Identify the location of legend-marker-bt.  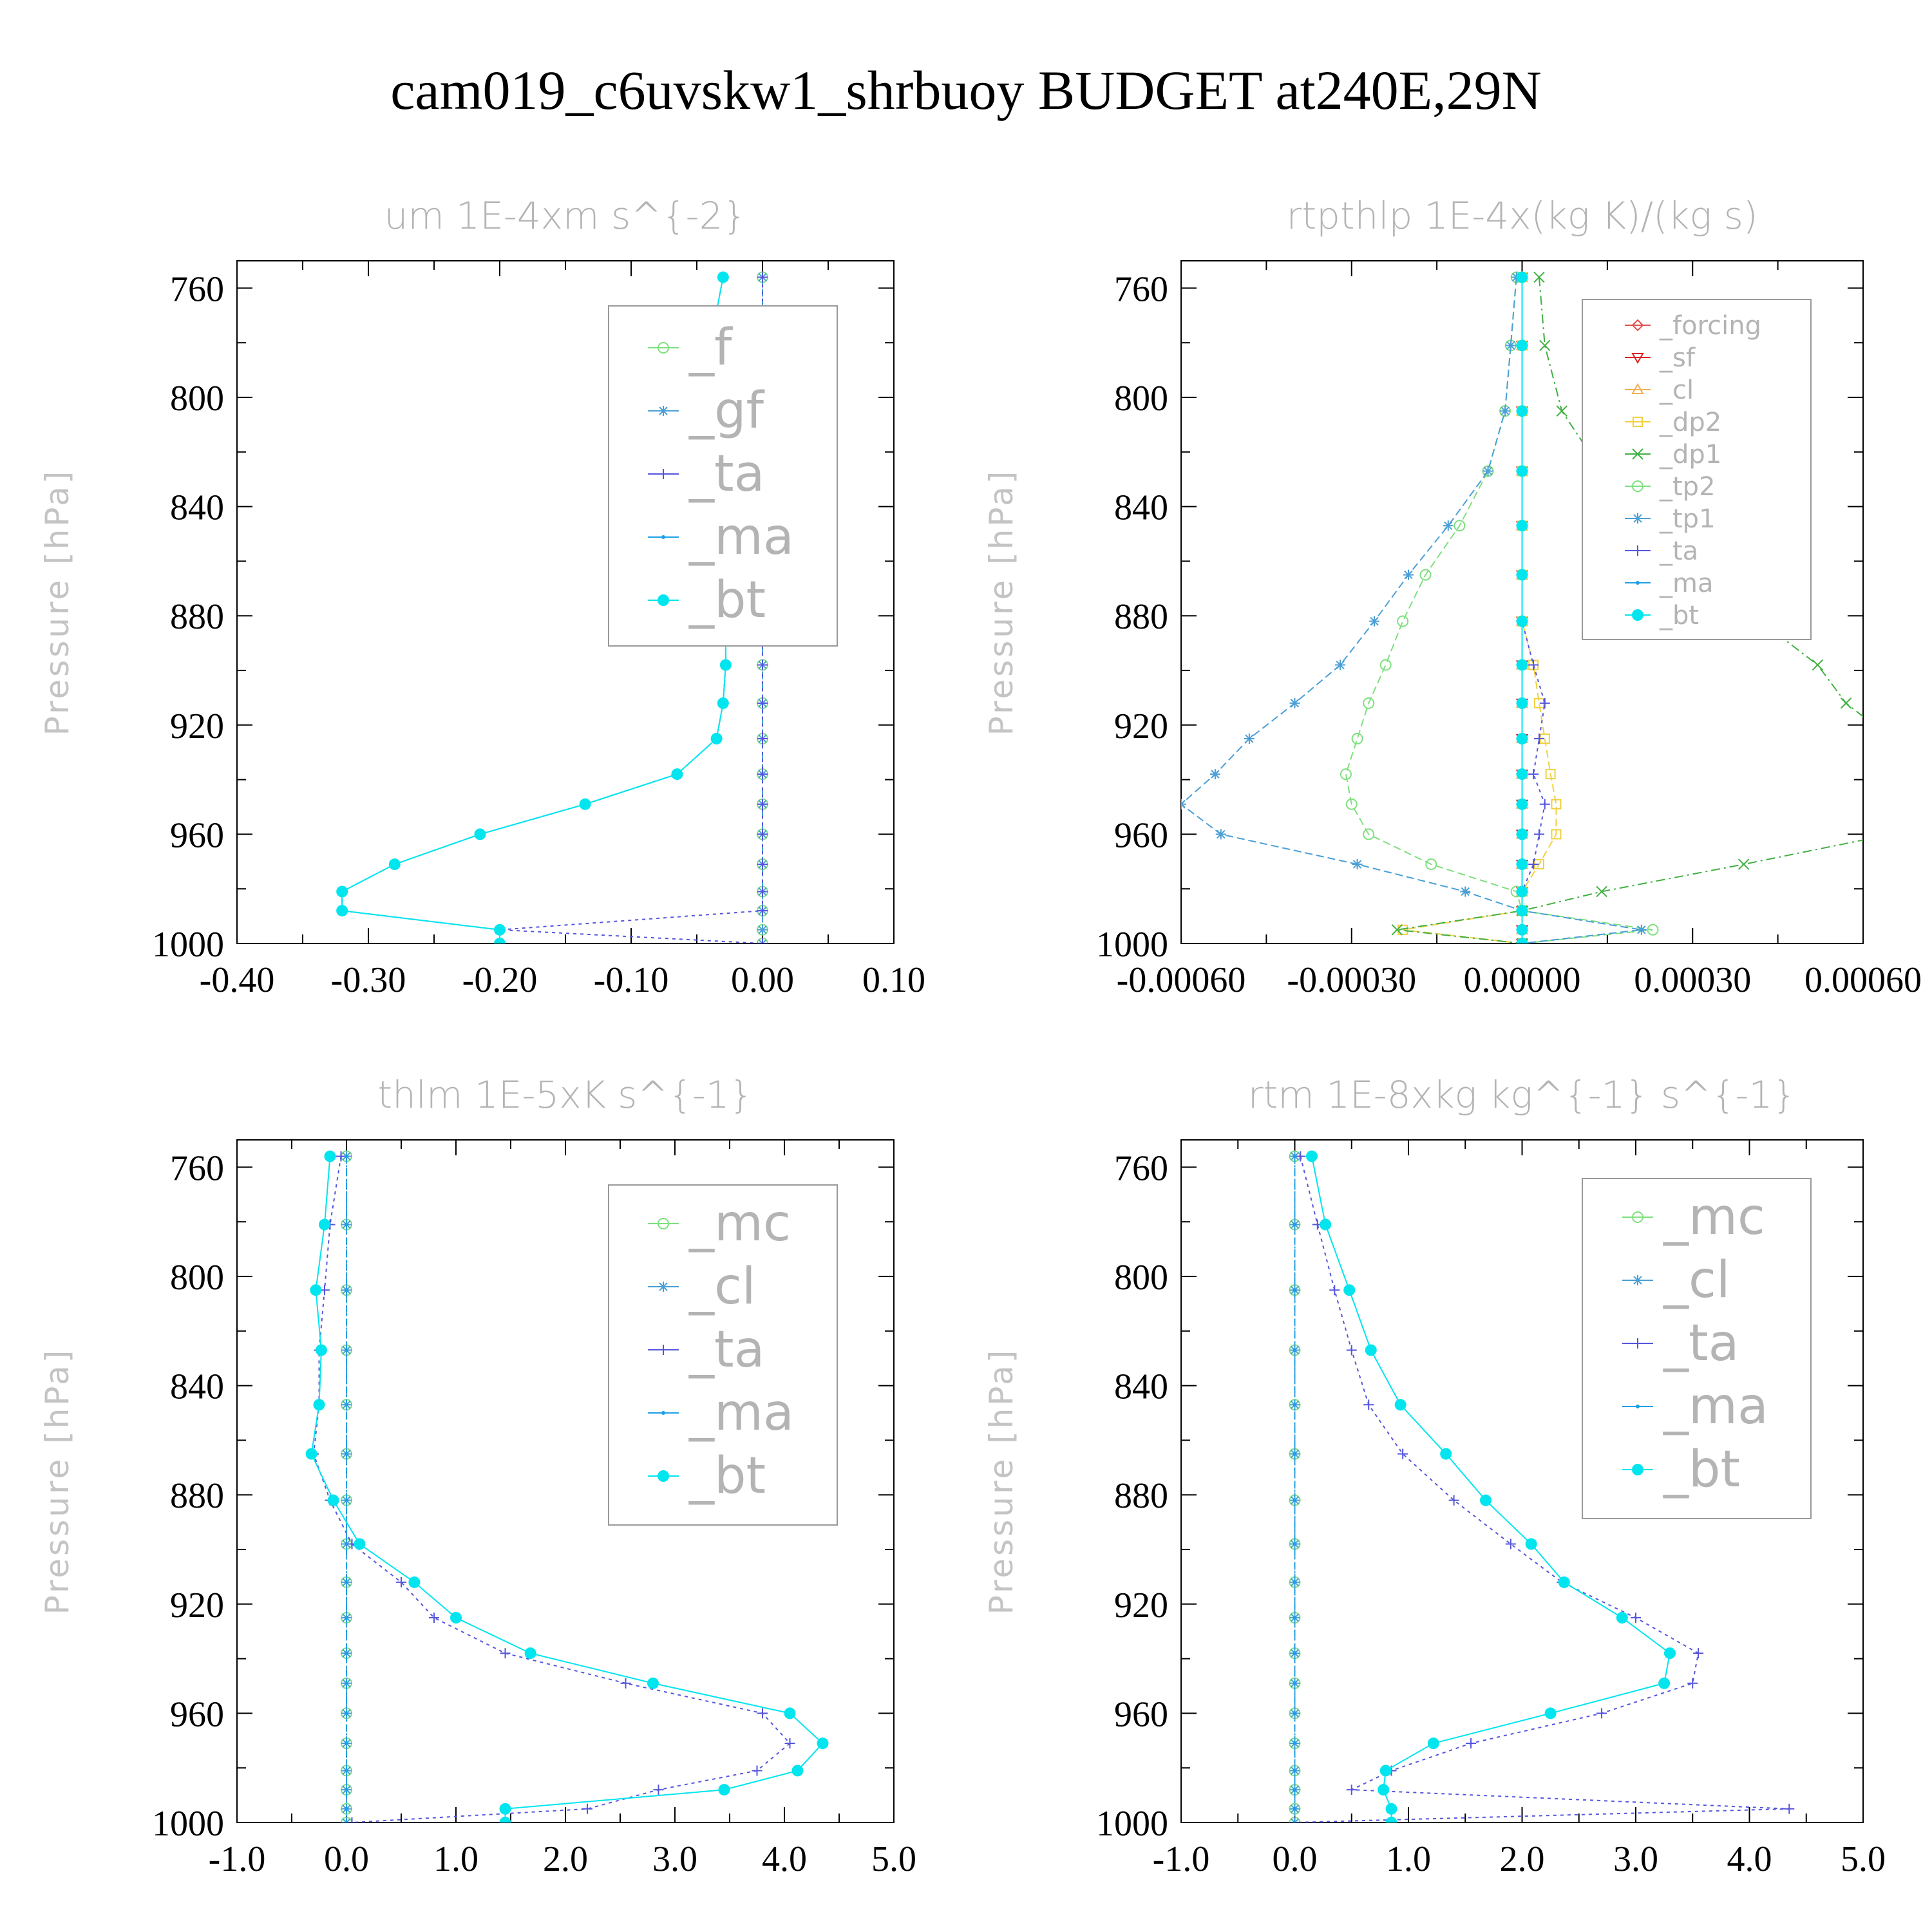
(1638, 1469).